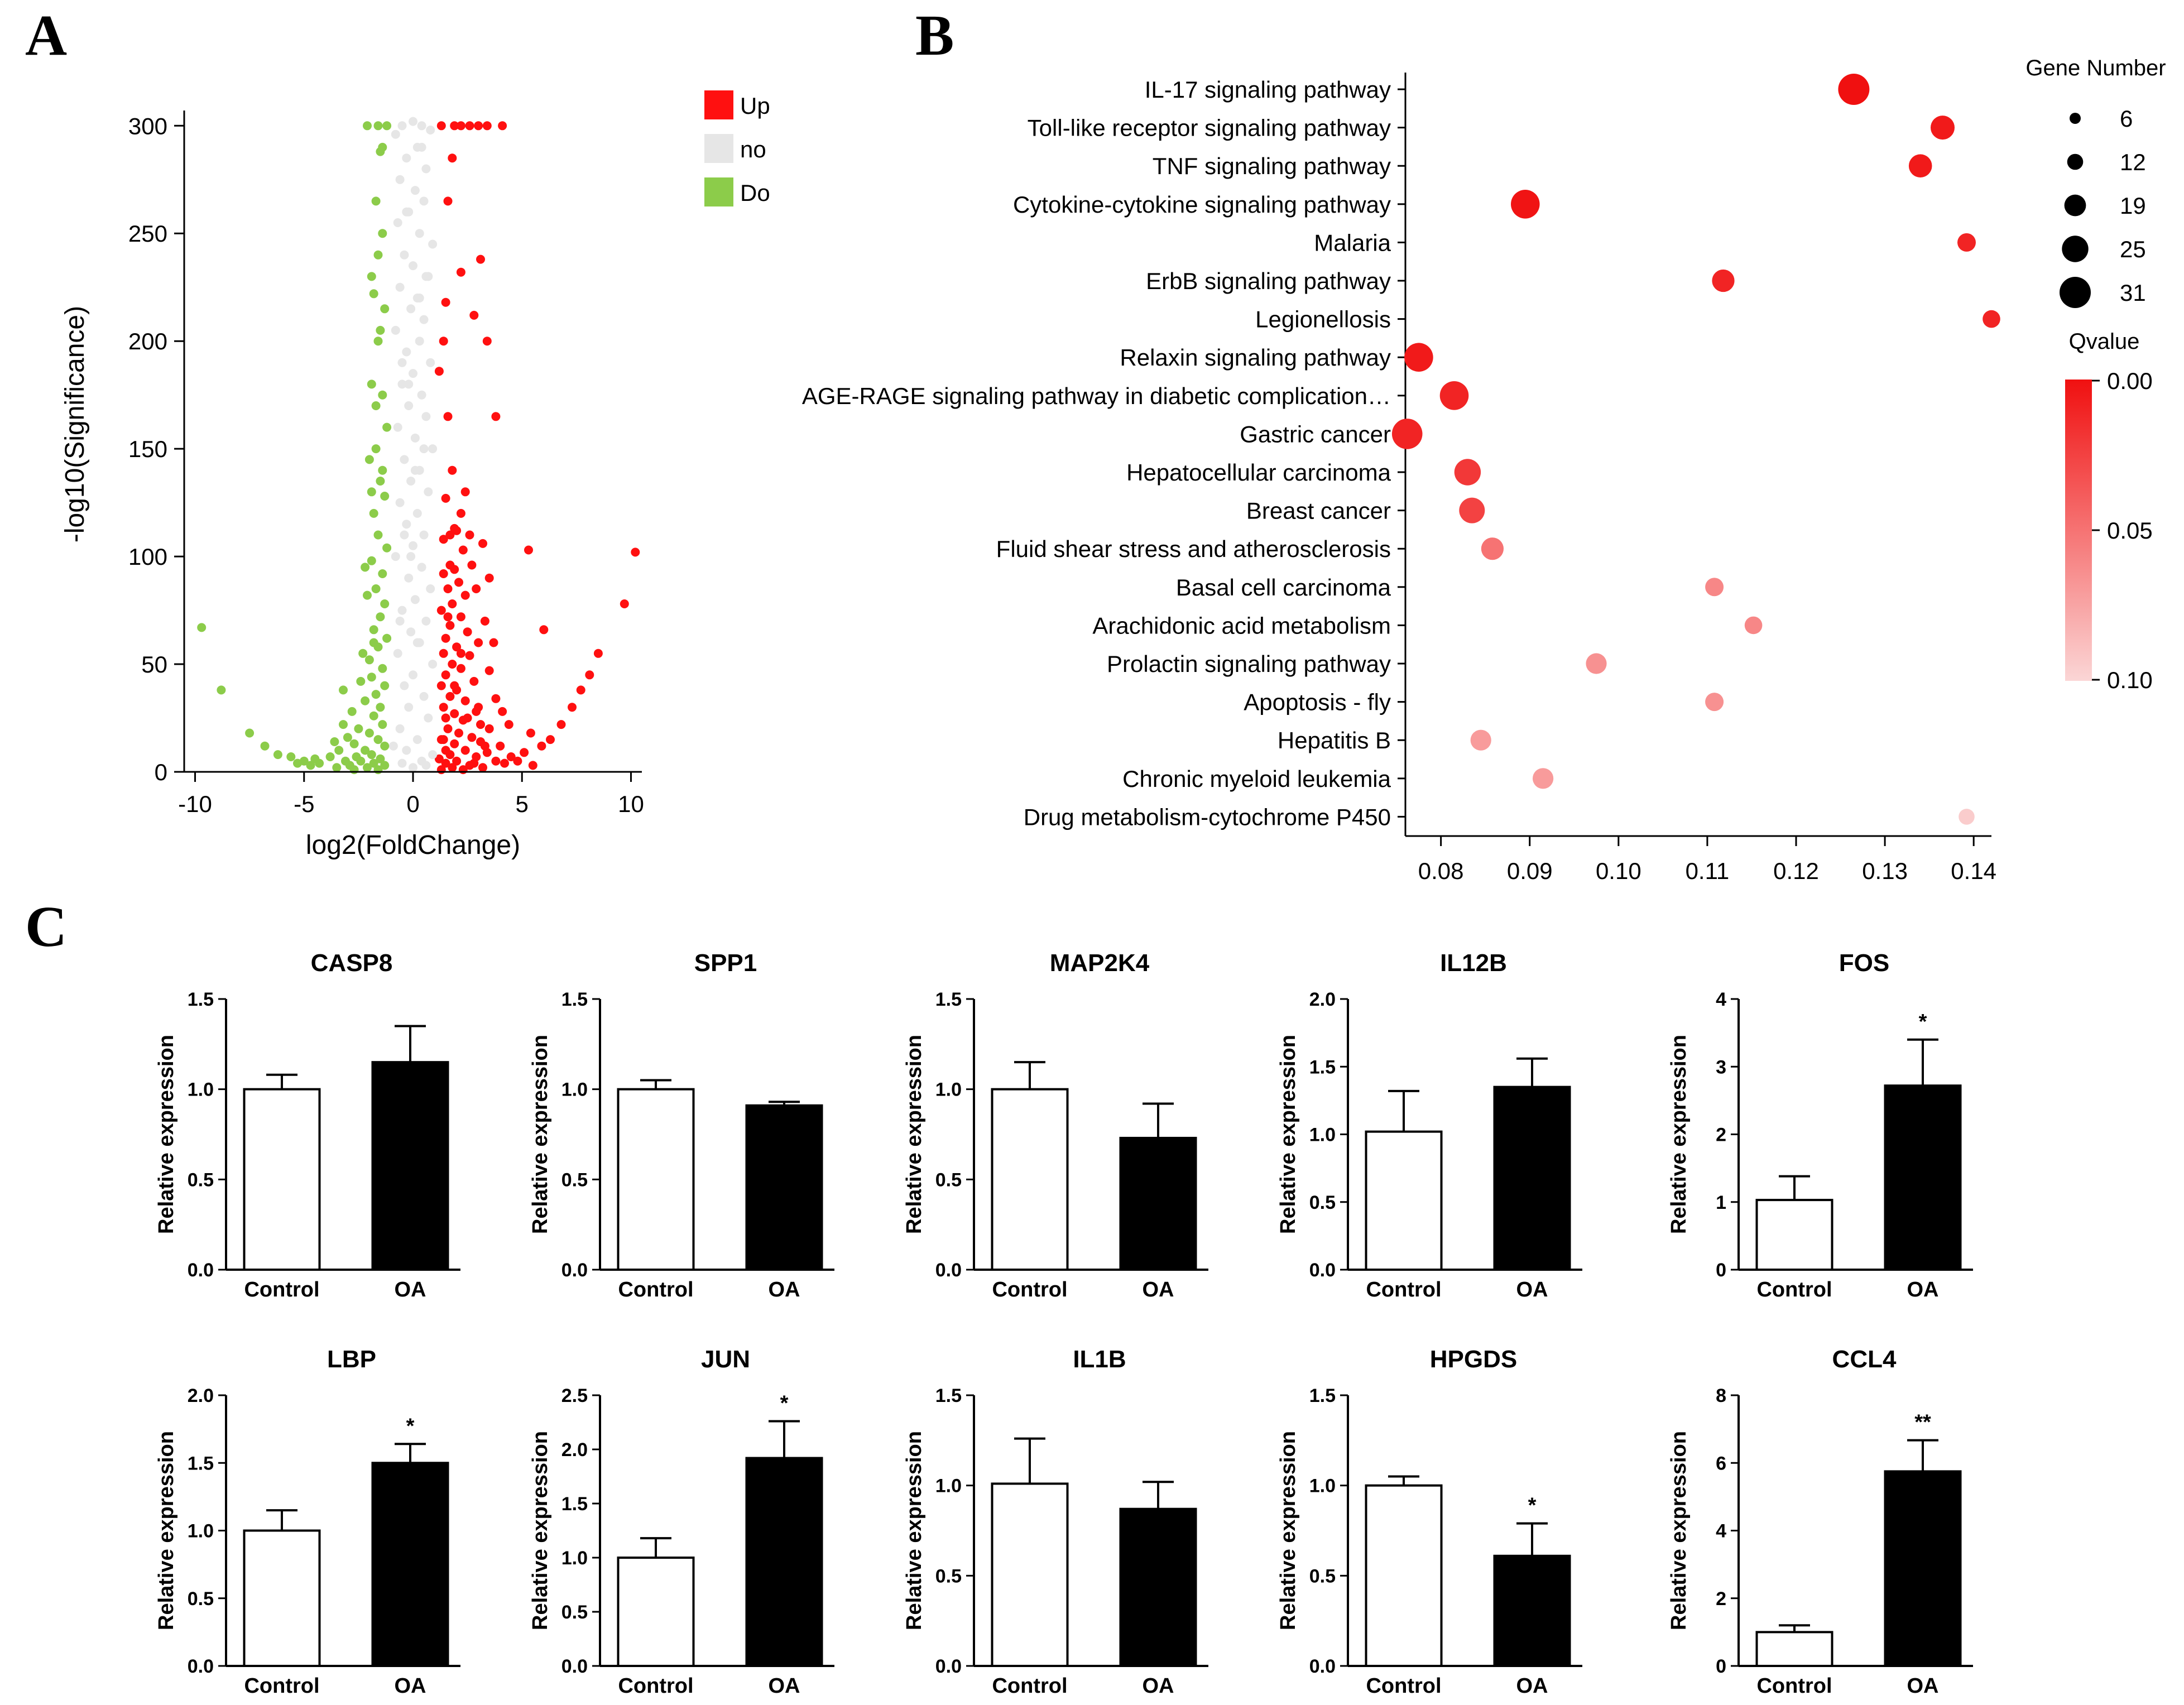 Image resolution: width=2184 pixels, height=1705 pixels. I want to click on legend-swatch-down, so click(718, 191).